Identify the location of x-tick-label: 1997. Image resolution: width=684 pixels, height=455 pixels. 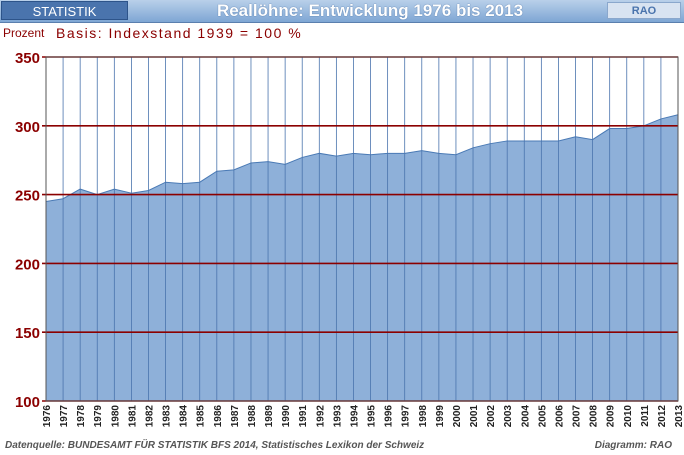
(406, 416).